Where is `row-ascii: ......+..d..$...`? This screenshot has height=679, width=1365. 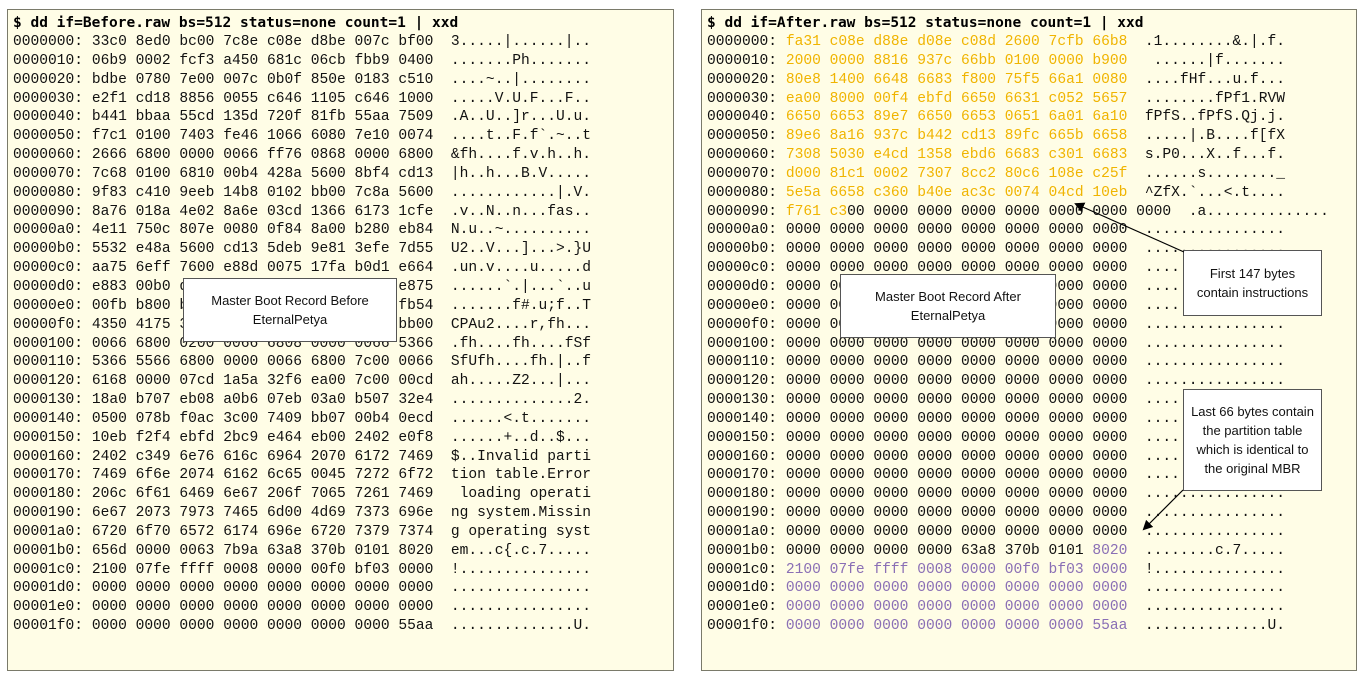 row-ascii: ......+..d..$... is located at coordinates (521, 437).